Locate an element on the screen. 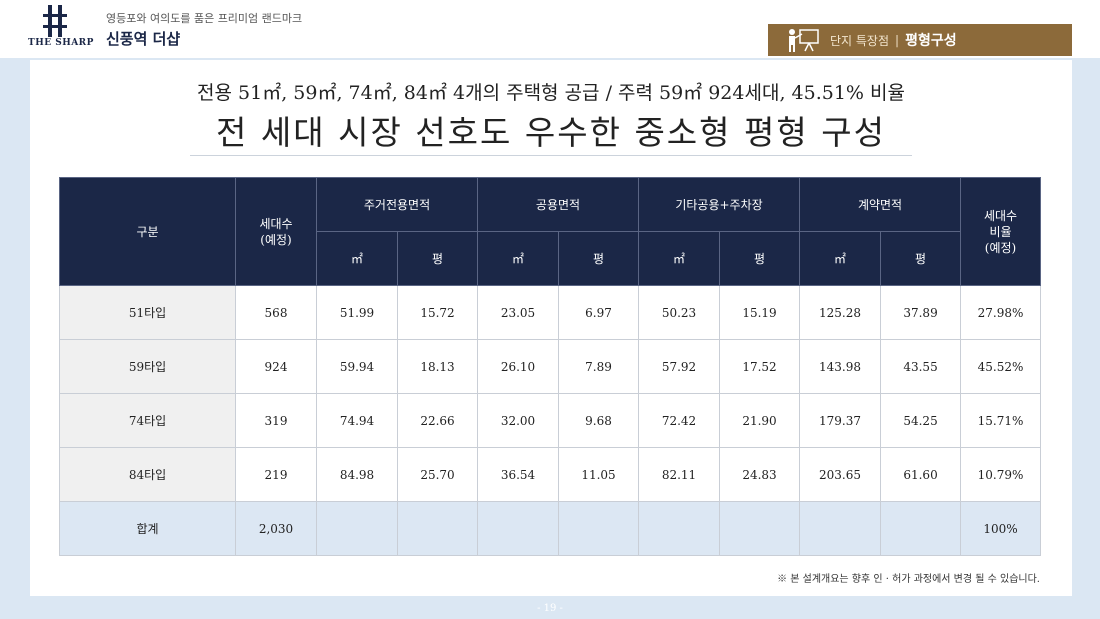 This screenshot has height=619, width=1100. header-common-area: 공용면적 is located at coordinates (558, 204).